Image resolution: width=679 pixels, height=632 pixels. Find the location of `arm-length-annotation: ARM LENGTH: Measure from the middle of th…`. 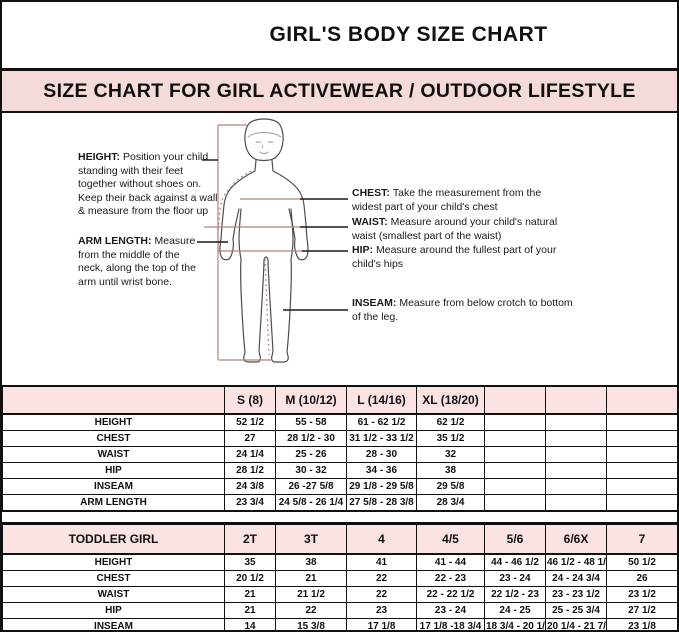

arm-length-annotation: ARM LENGTH: Measure from the middle of th… is located at coordinates (142, 262).